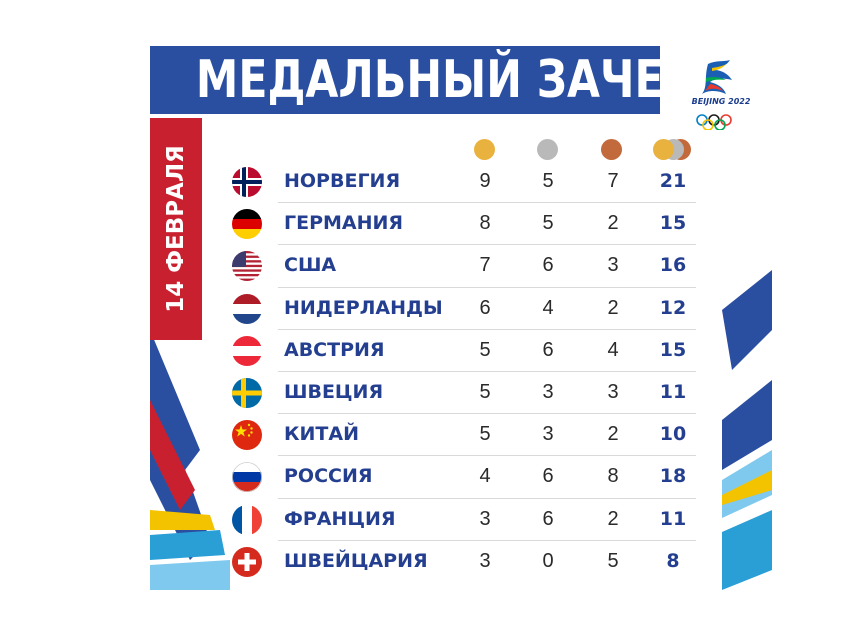  Describe the element at coordinates (673, 181) in the screenshot. I see `total-count: 21` at that location.